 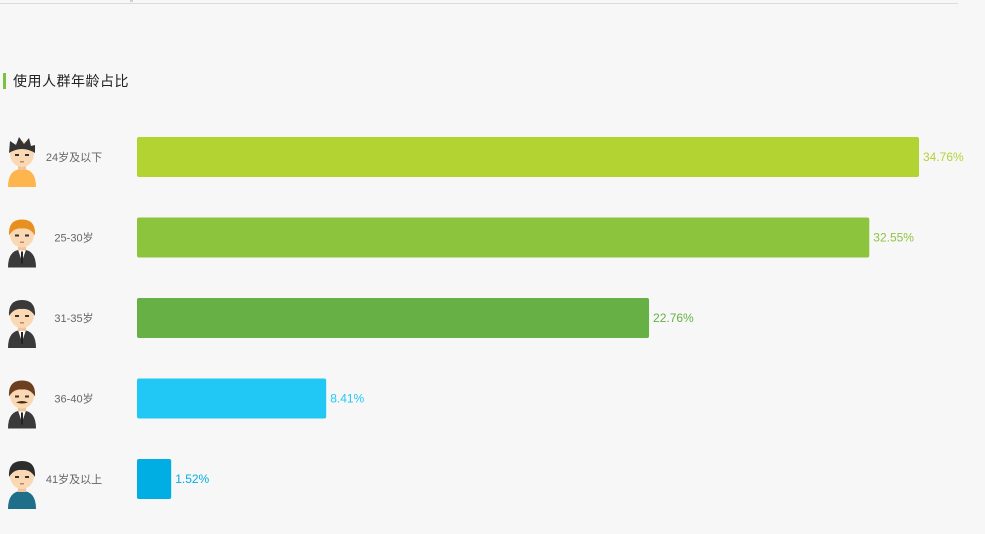 What do you see at coordinates (893, 238) in the screenshot?
I see `value-label: 32.55%` at bounding box center [893, 238].